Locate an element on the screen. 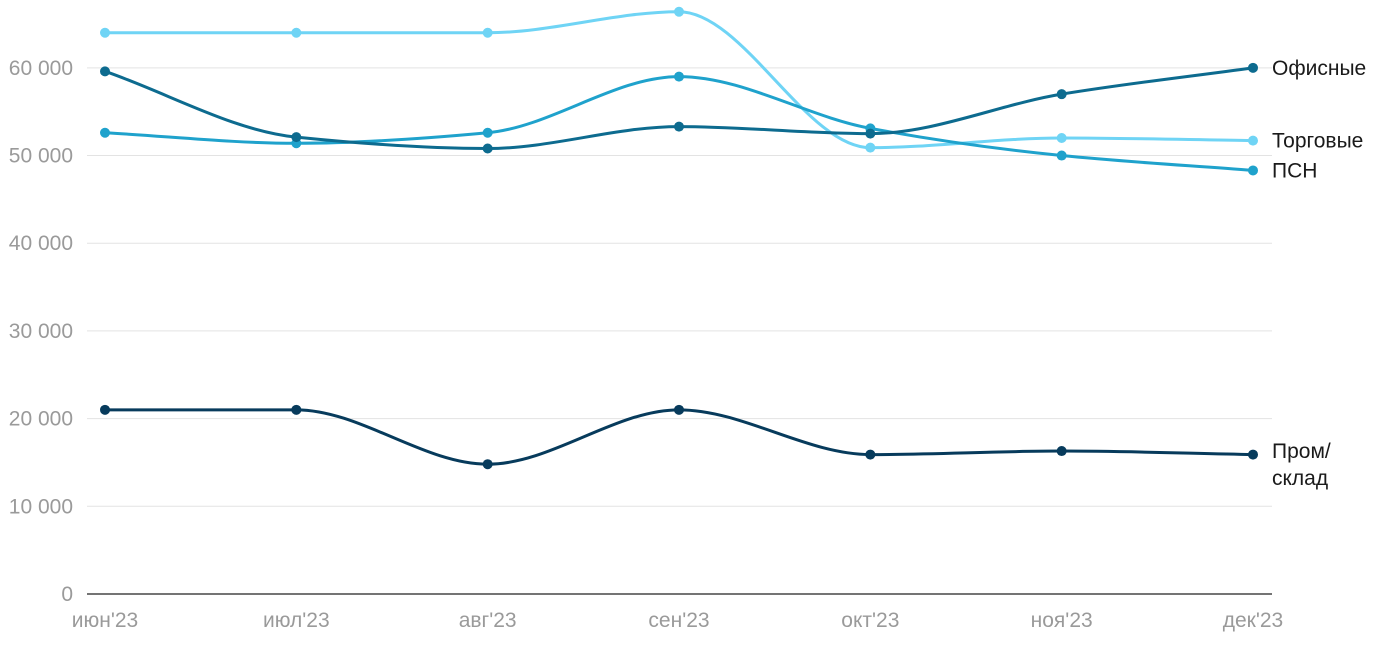  series-label: Торговые is located at coordinates (1317, 141).